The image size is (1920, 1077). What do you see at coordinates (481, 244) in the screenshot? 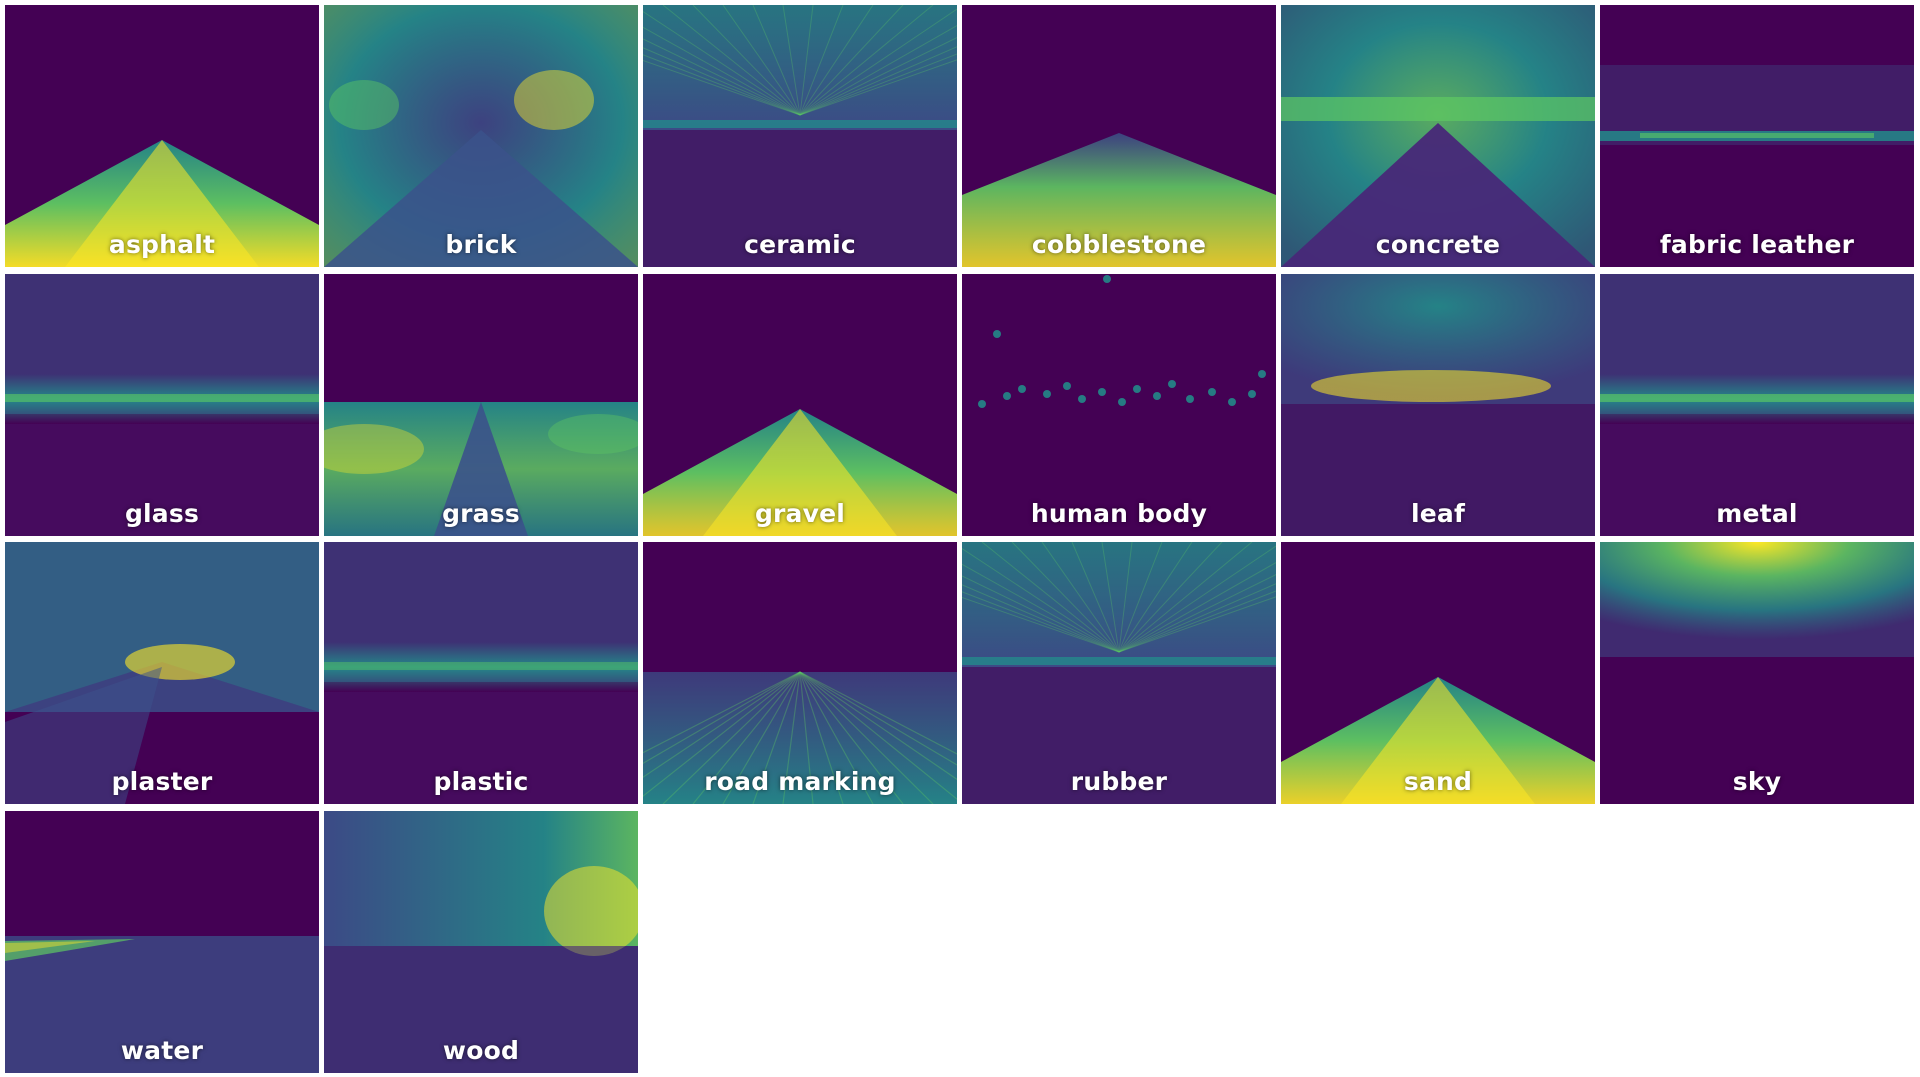
I see `tile-label: brick` at bounding box center [481, 244].